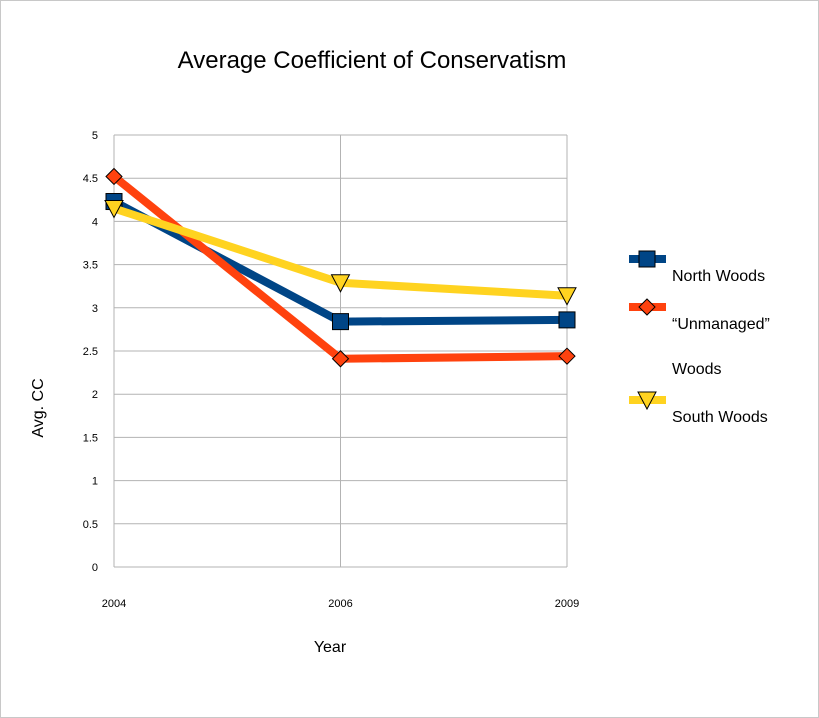 The width and height of the screenshot is (819, 718). What do you see at coordinates (90, 438) in the screenshot?
I see `y-tick-label: 1.5` at bounding box center [90, 438].